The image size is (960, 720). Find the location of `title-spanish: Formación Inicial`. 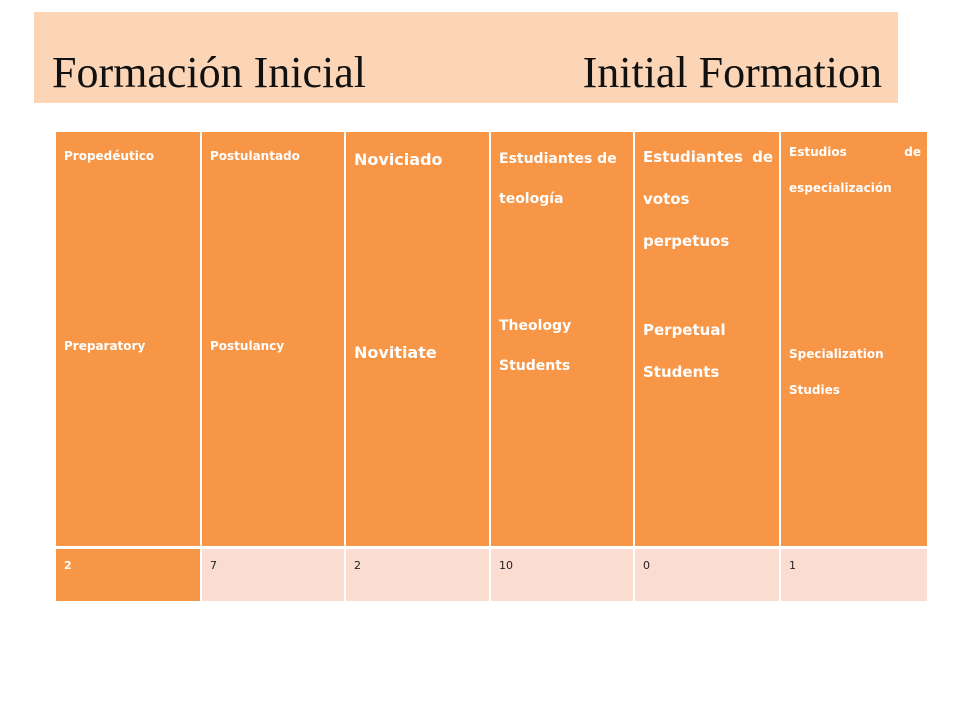

title-spanish: Formación Inicial is located at coordinates (209, 72).